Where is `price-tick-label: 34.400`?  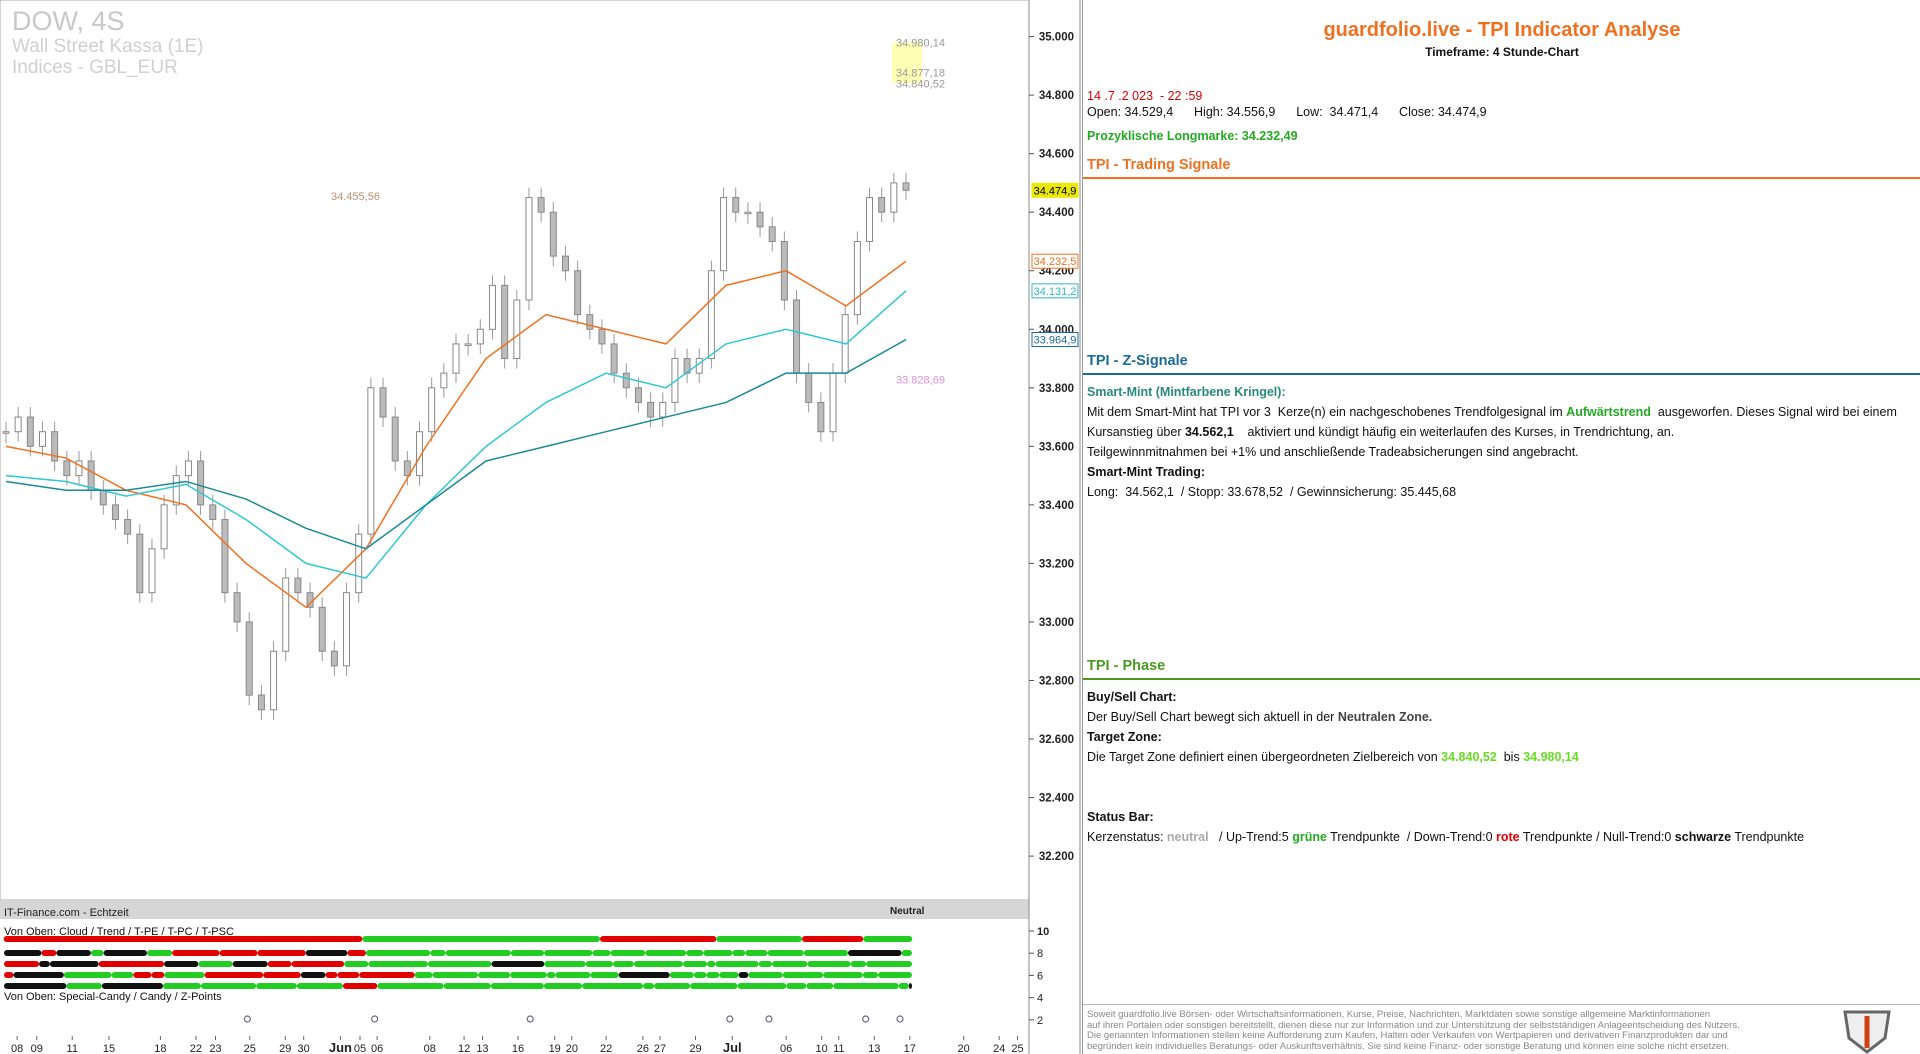
price-tick-label: 34.400 is located at coordinates (1056, 213).